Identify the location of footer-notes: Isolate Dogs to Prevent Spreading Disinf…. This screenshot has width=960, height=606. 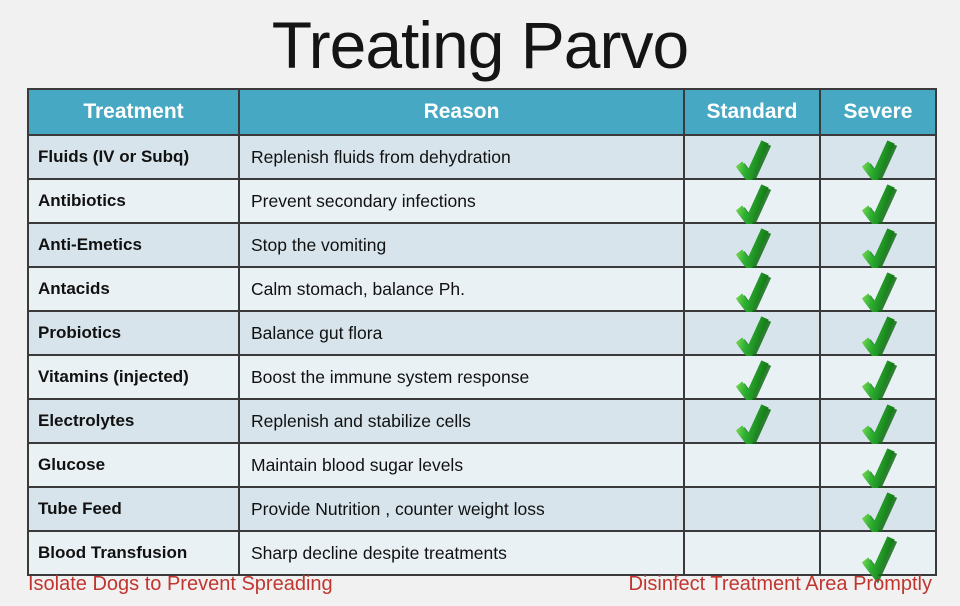
(480, 584).